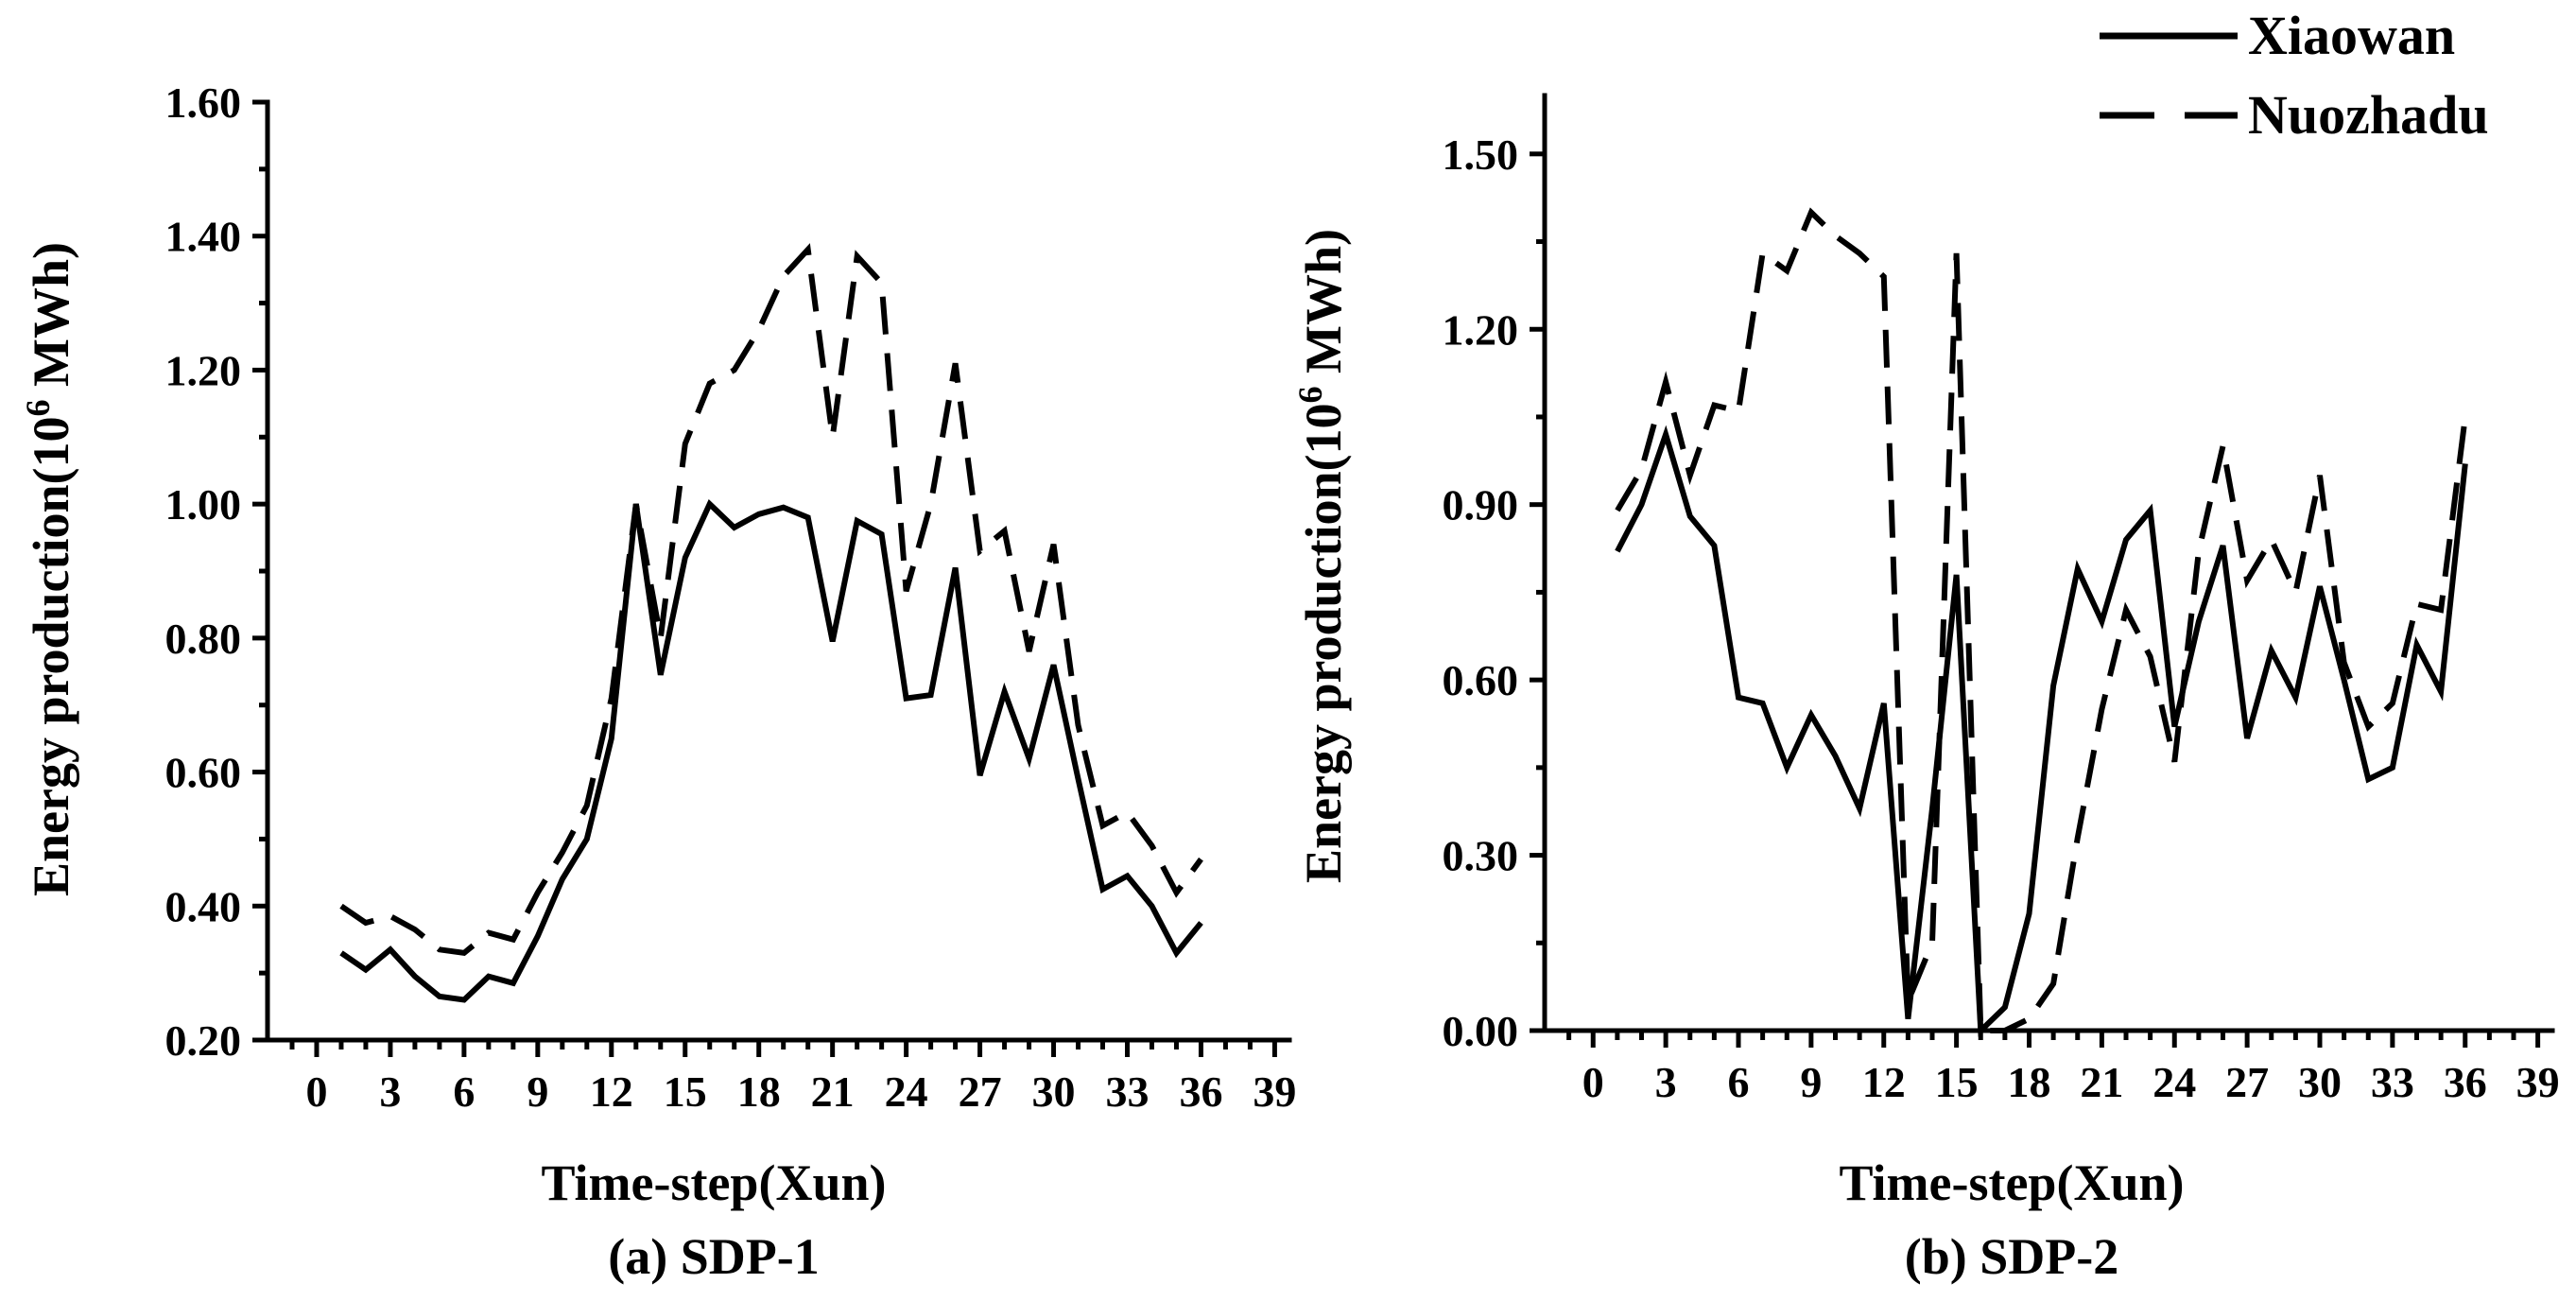 The width and height of the screenshot is (2576, 1301). What do you see at coordinates (759, 1091) in the screenshot?
I see `chart-a-x-tick-label-18: 18` at bounding box center [759, 1091].